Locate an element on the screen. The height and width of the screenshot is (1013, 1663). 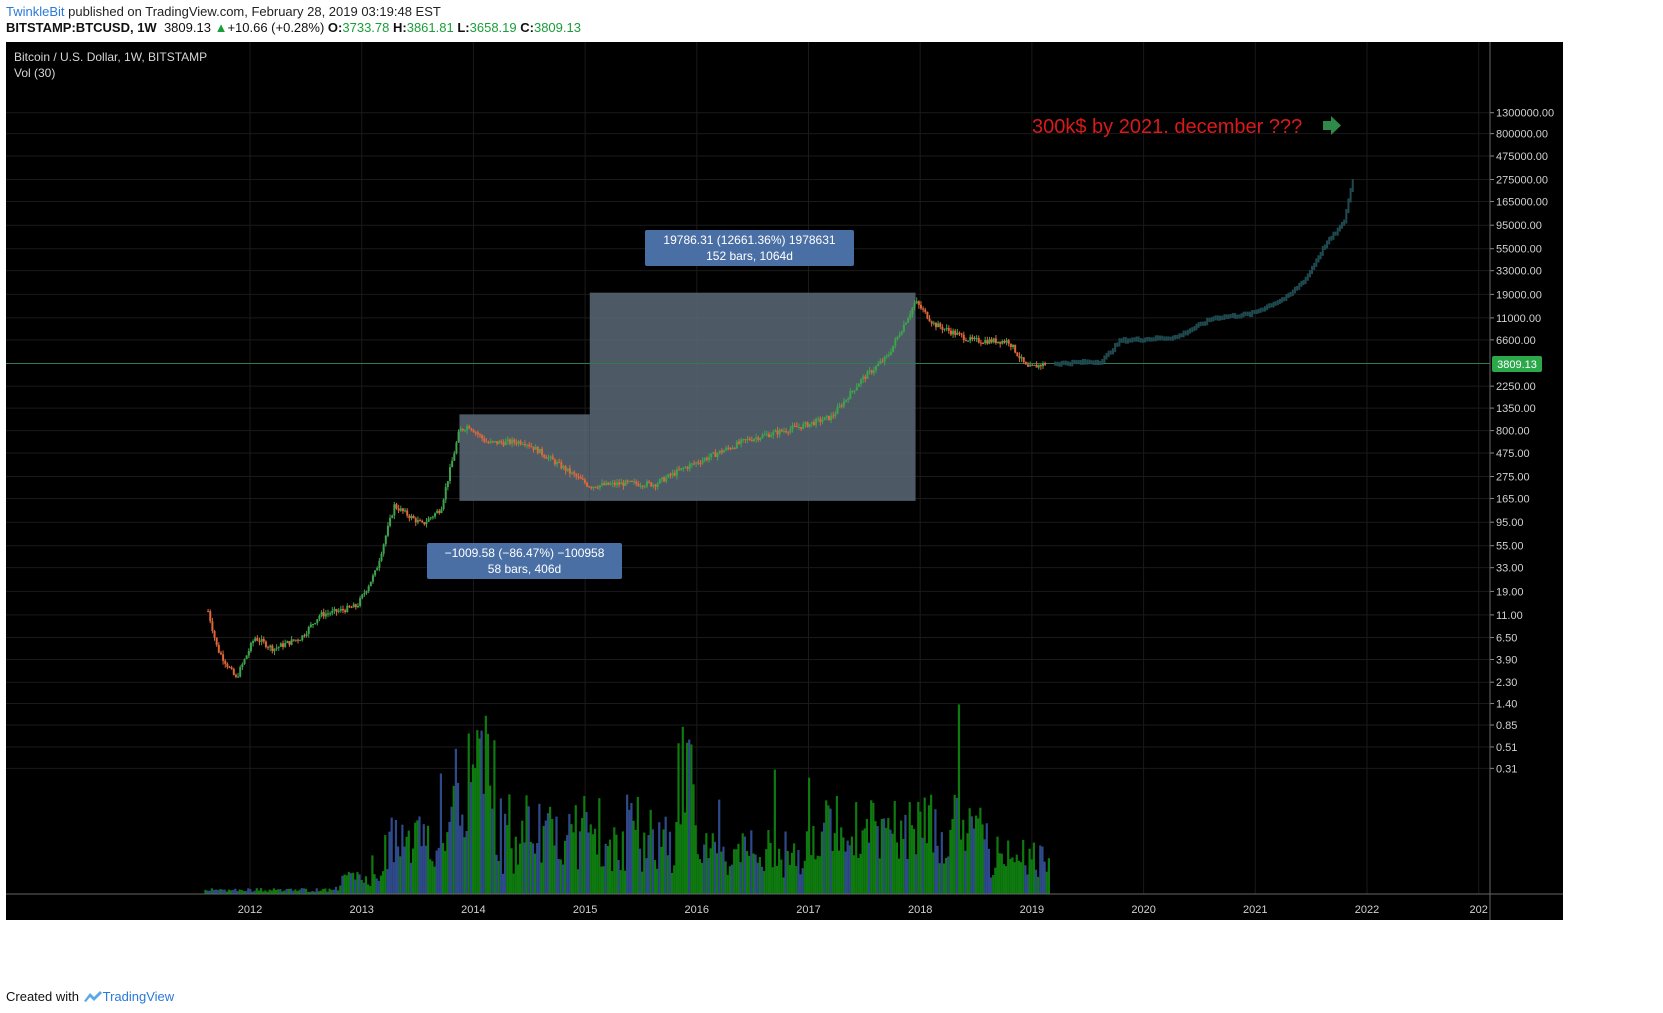
annotation-text: 300k$ by 2021. december ??? is located at coordinates (1167, 127).